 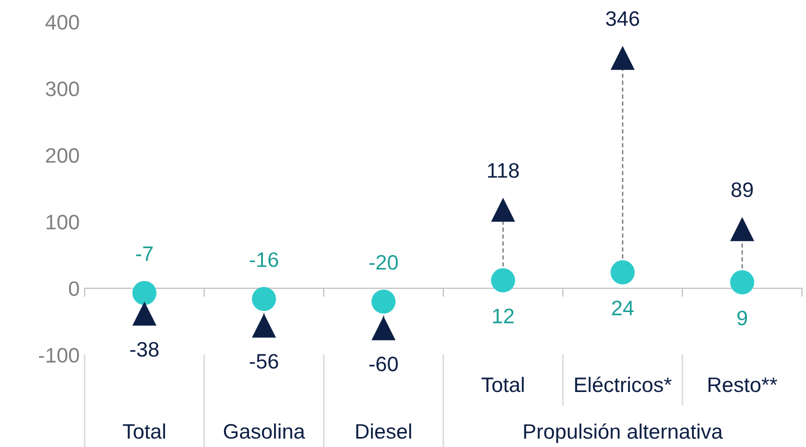 I want to click on y-tick-label: 300, so click(x=62, y=89).